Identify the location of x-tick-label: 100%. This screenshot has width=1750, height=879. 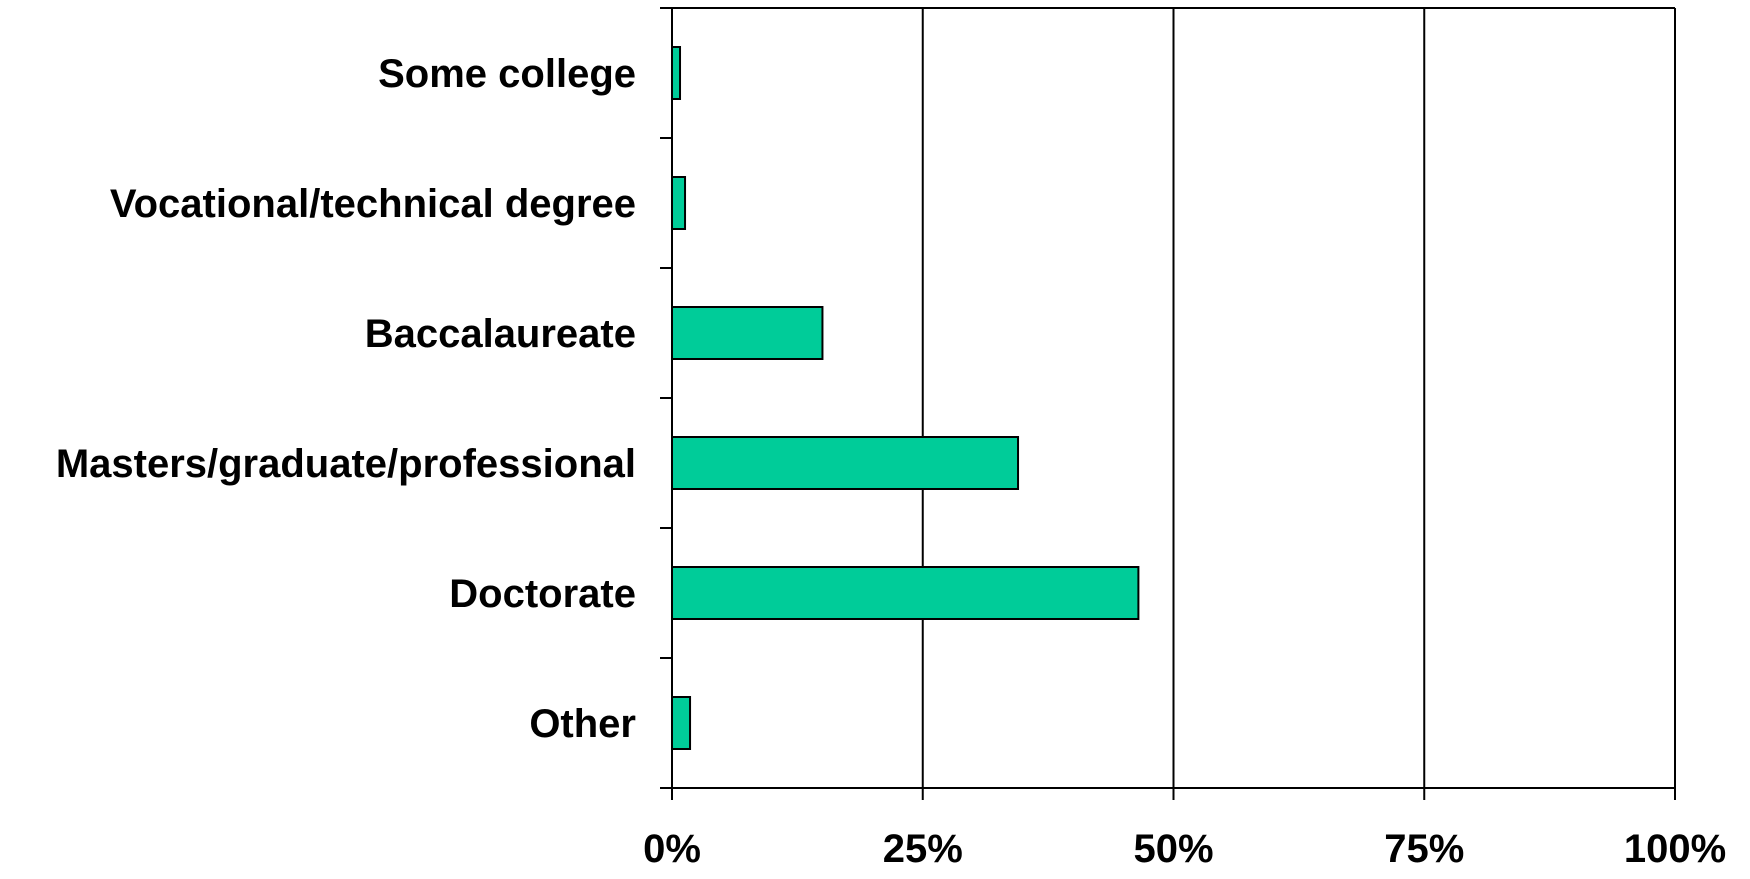
(1675, 849).